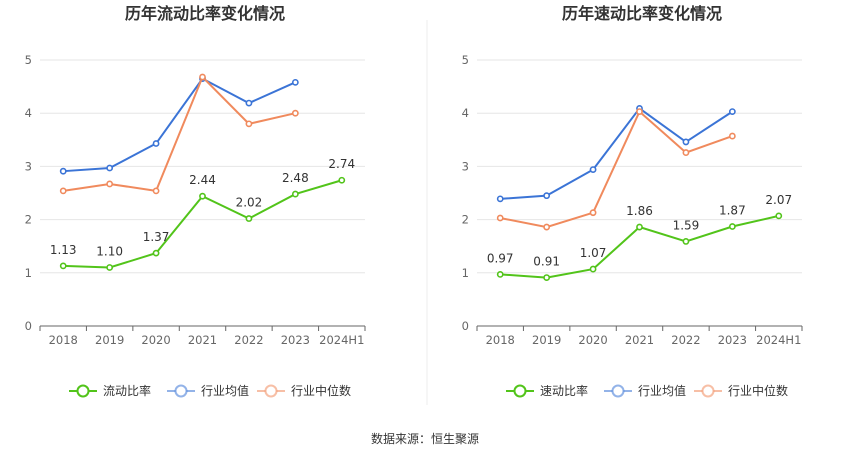 The width and height of the screenshot is (850, 459). What do you see at coordinates (425, 438) in the screenshot?
I see `source-note: 数据来源：恒生聚源` at bounding box center [425, 438].